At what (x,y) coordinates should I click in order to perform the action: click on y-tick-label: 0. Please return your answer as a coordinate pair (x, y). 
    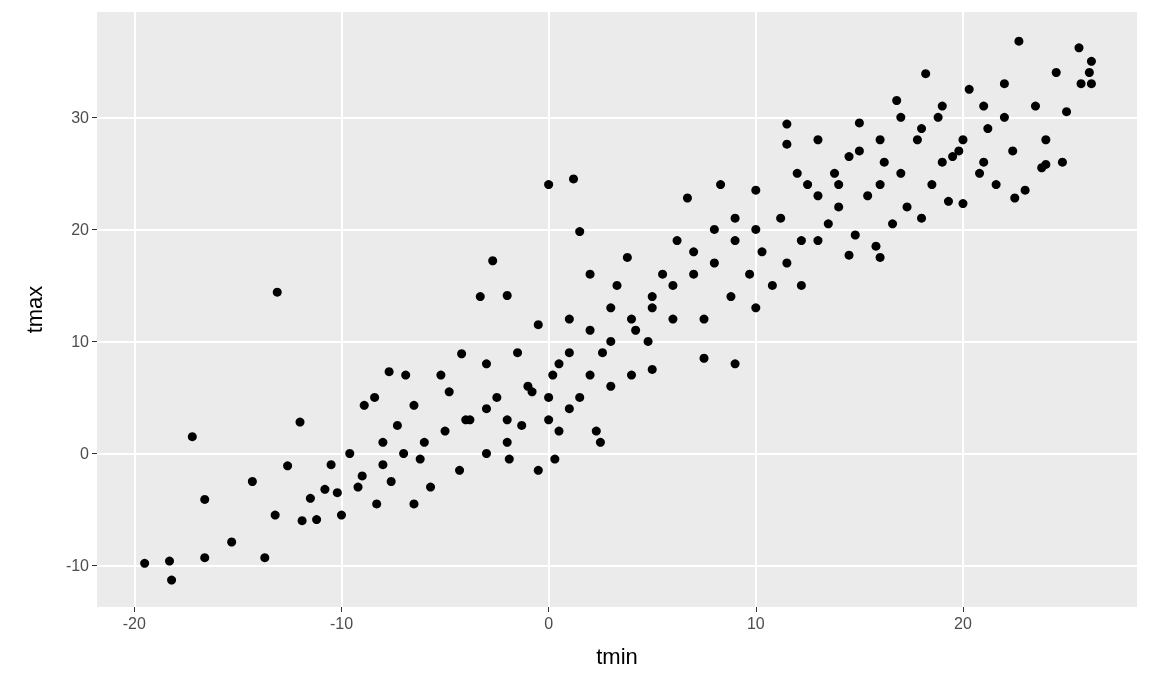
    Looking at the image, I should click on (85, 453).